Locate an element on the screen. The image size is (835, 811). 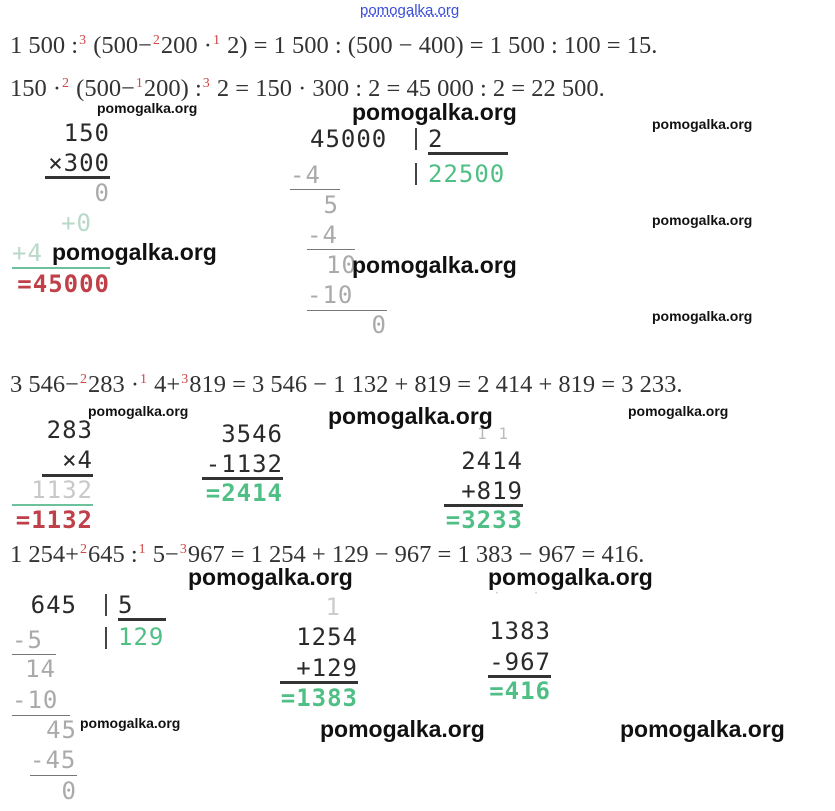
div2-r1: 14 is located at coordinates (40, 669).